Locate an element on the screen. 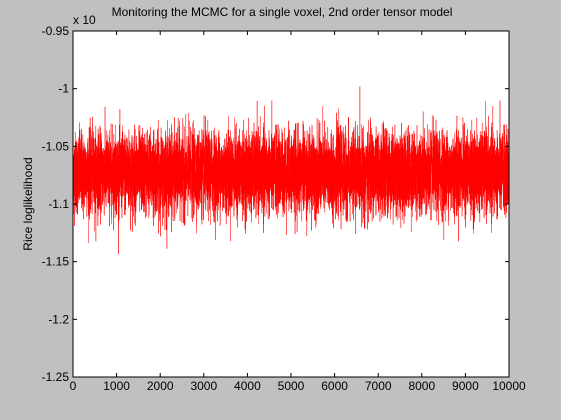 This screenshot has height=420, width=561. y-tick-label: -0.95 is located at coordinates (56, 31).